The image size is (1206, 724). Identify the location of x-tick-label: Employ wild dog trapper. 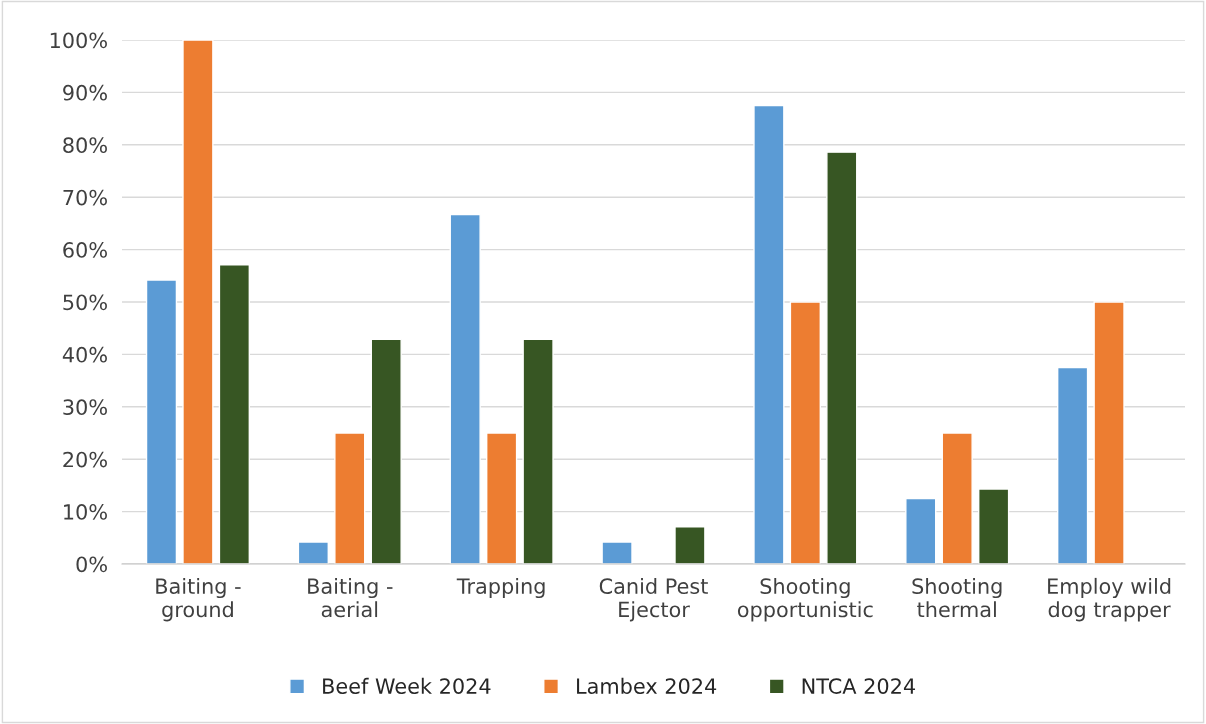
(1109, 599).